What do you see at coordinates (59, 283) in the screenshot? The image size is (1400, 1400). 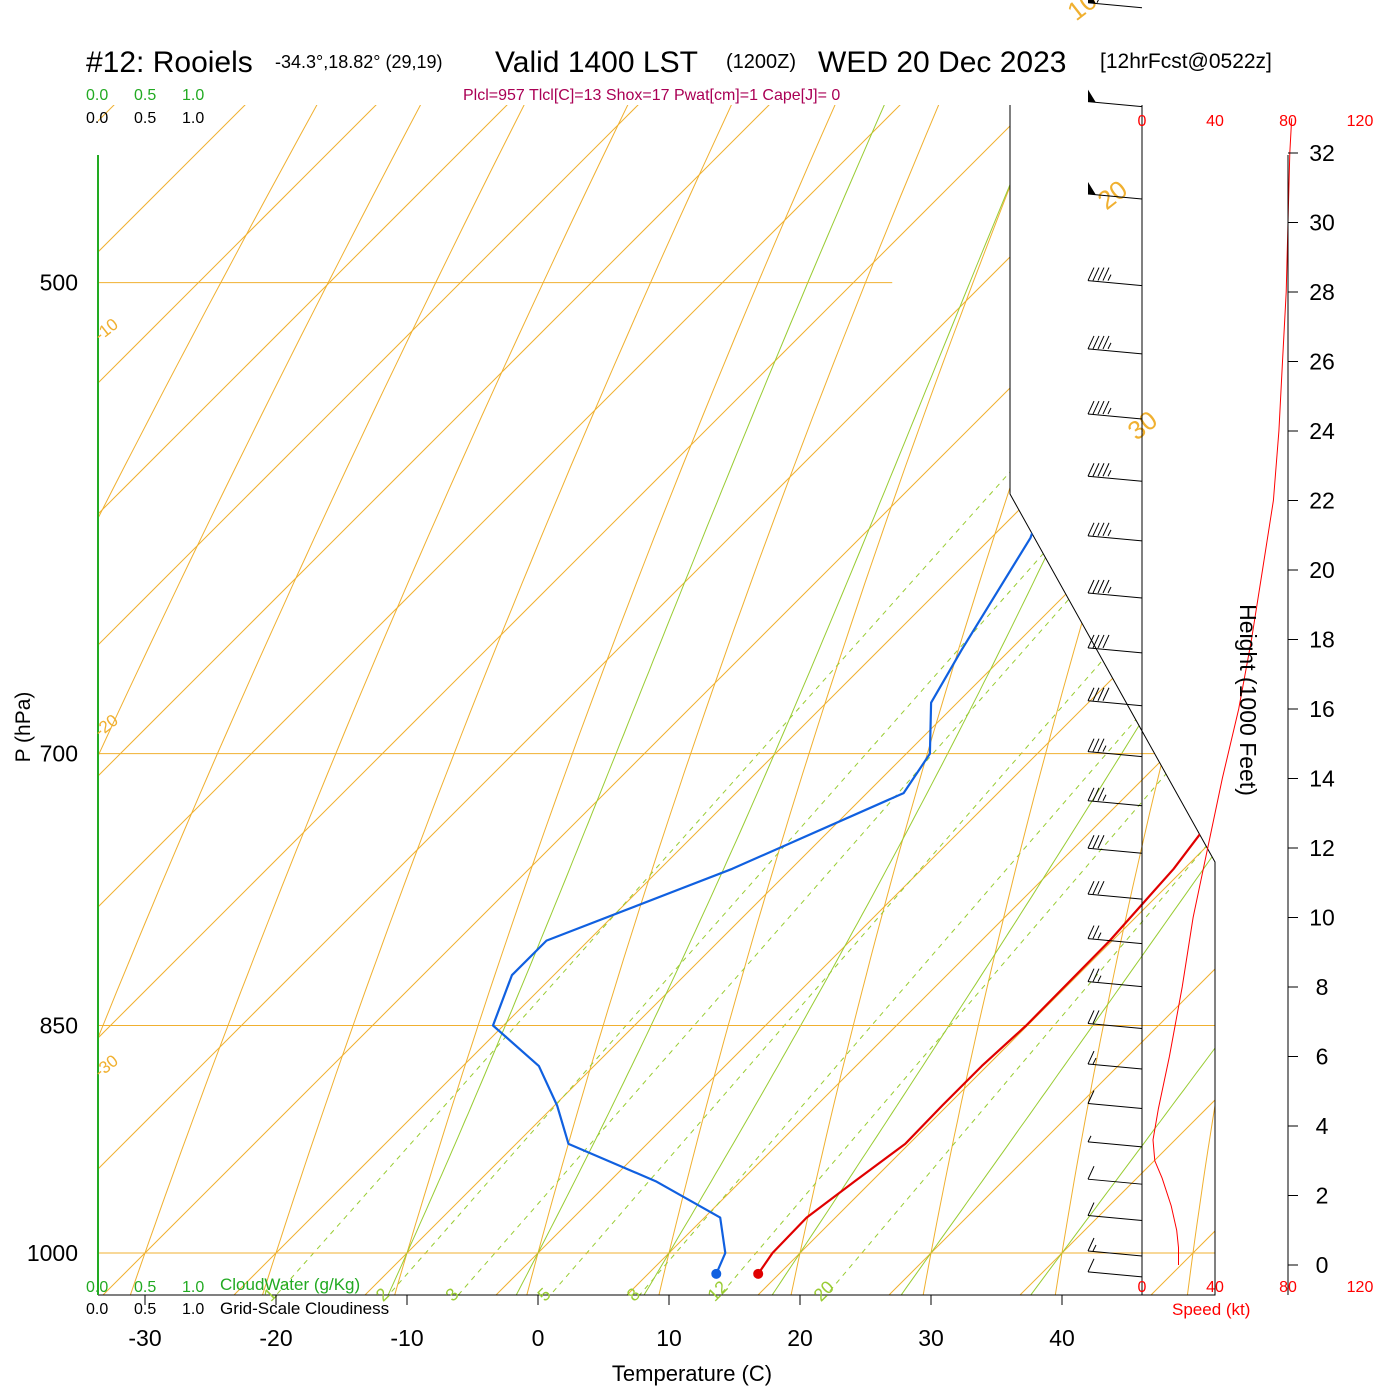 I see `pressure-tick-label: 500` at bounding box center [59, 283].